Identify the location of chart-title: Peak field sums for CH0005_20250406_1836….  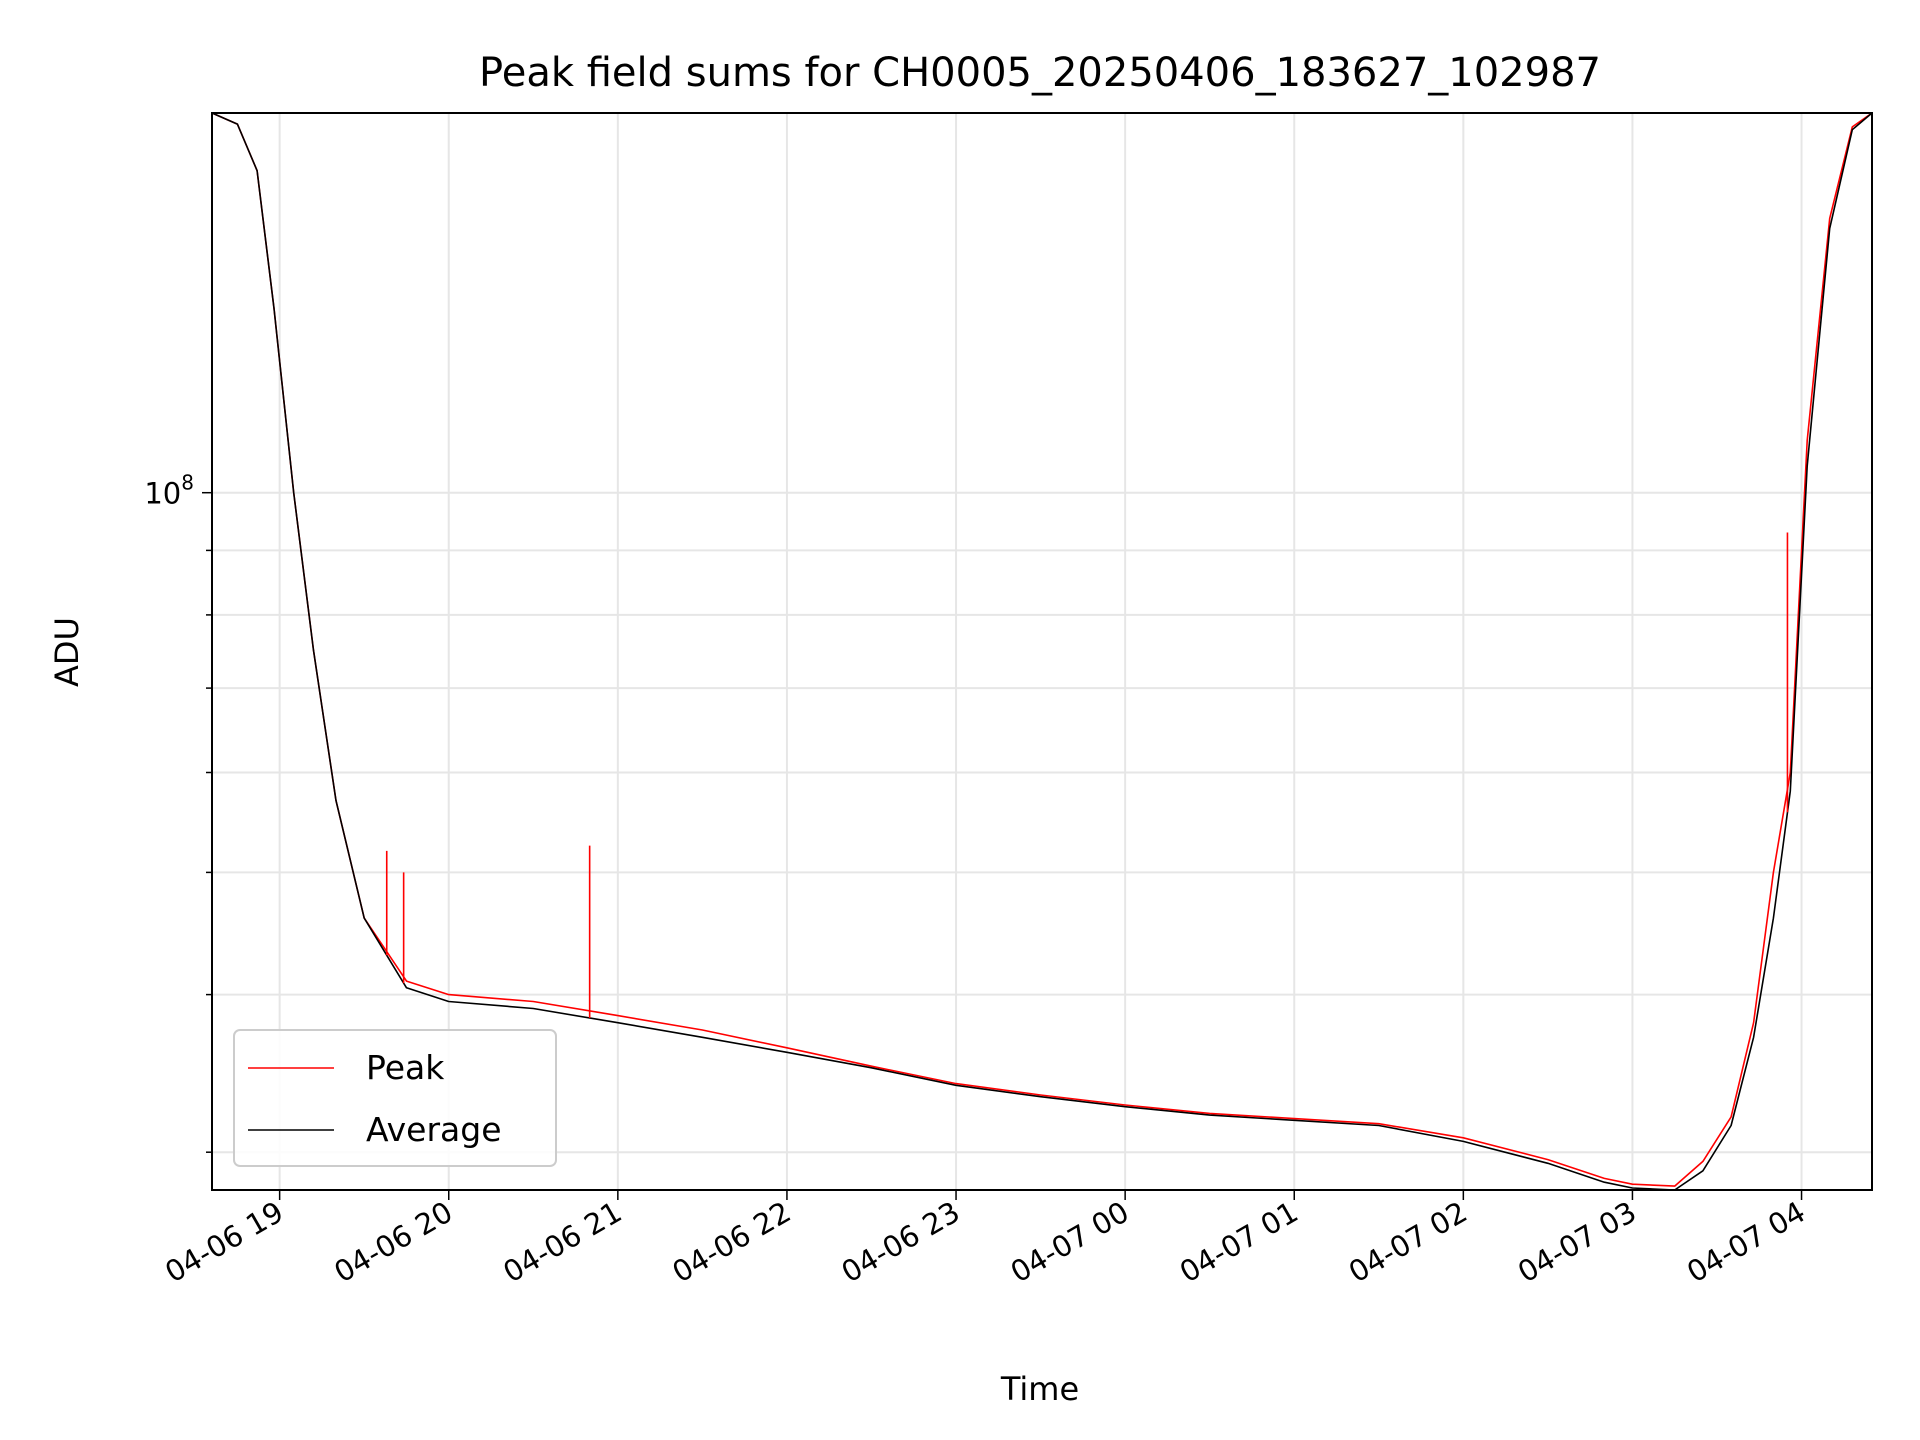
(1040, 73).